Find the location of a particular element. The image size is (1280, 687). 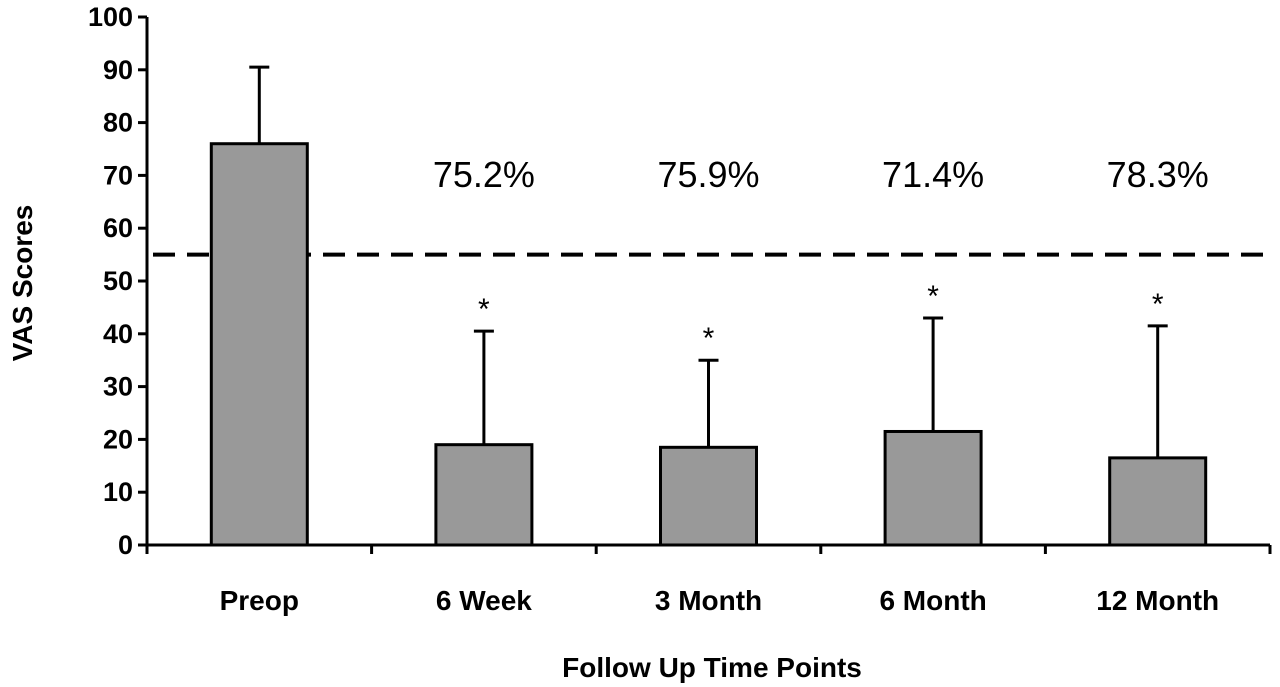

y-tick-label: 40 is located at coordinates (118, 334).